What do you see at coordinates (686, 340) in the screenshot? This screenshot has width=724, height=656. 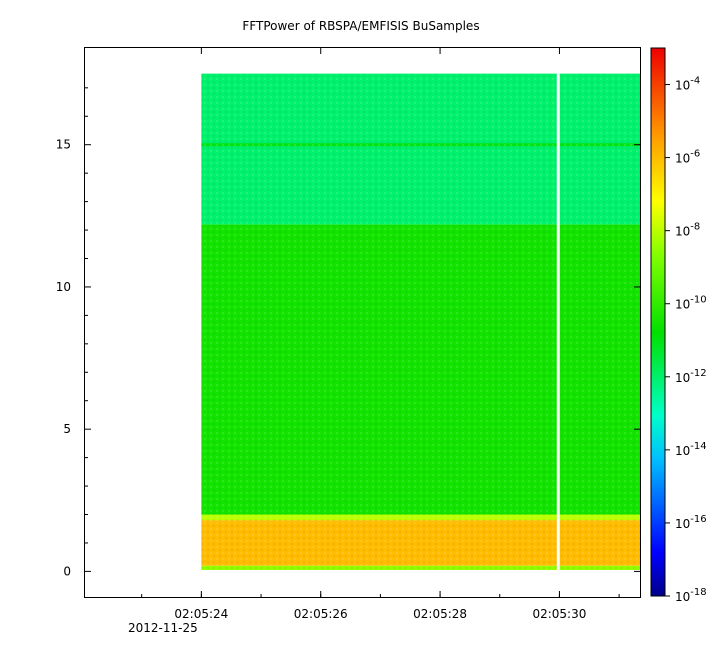 I see `colorbar-ticks: 10⁻⁴ 10⁻⁶ 10⁻⁸ 10⁻¹⁰ 10⁻¹² 10⁻¹⁴ 10⁻¹⁶ 10⁻¹⁸` at bounding box center [686, 340].